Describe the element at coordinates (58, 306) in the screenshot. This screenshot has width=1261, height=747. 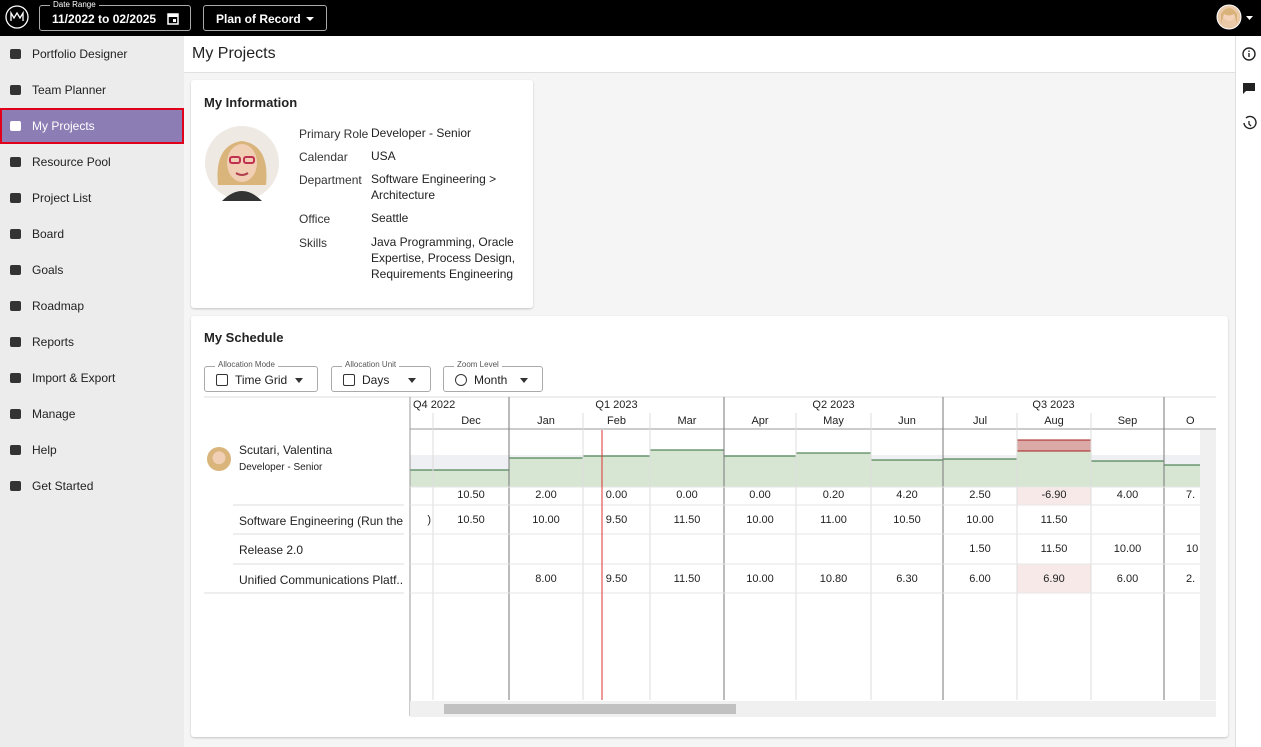
I see `nav-label: Roadmap` at that location.